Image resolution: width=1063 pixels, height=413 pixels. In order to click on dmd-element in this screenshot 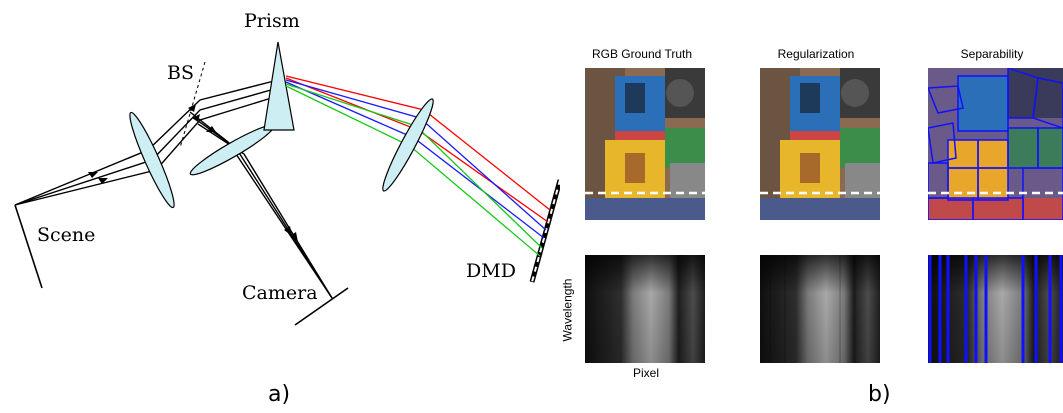, I will do `click(544, 231)`.